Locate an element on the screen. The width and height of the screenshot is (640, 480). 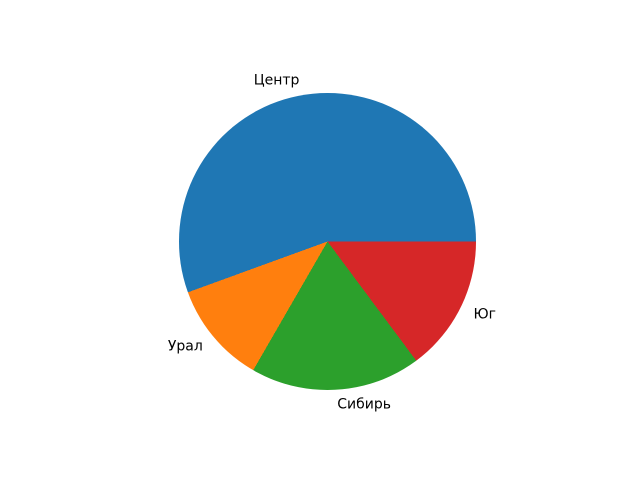
pie-slice-label: Центр is located at coordinates (276, 80).